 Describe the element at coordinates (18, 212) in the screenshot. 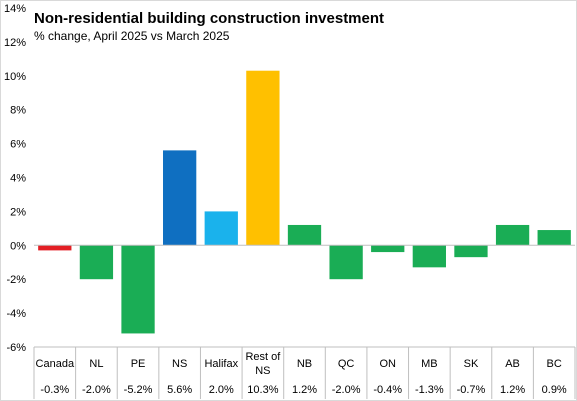

I see `y-tick-label: 2%` at that location.